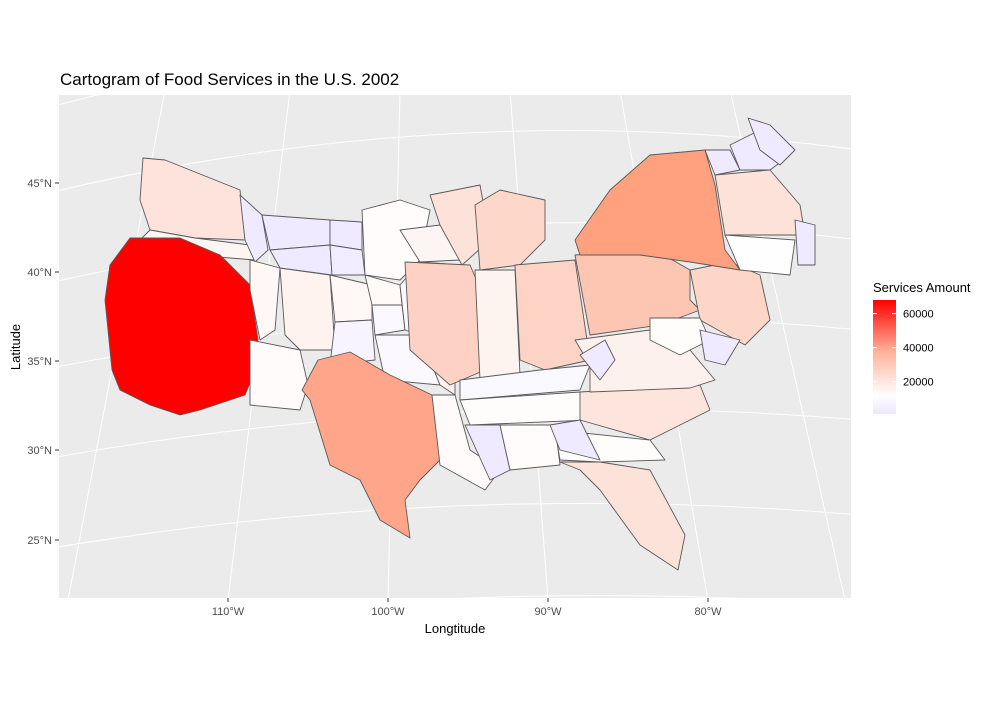  What do you see at coordinates (15, 347) in the screenshot?
I see `y-axis-title: Latitude` at bounding box center [15, 347].